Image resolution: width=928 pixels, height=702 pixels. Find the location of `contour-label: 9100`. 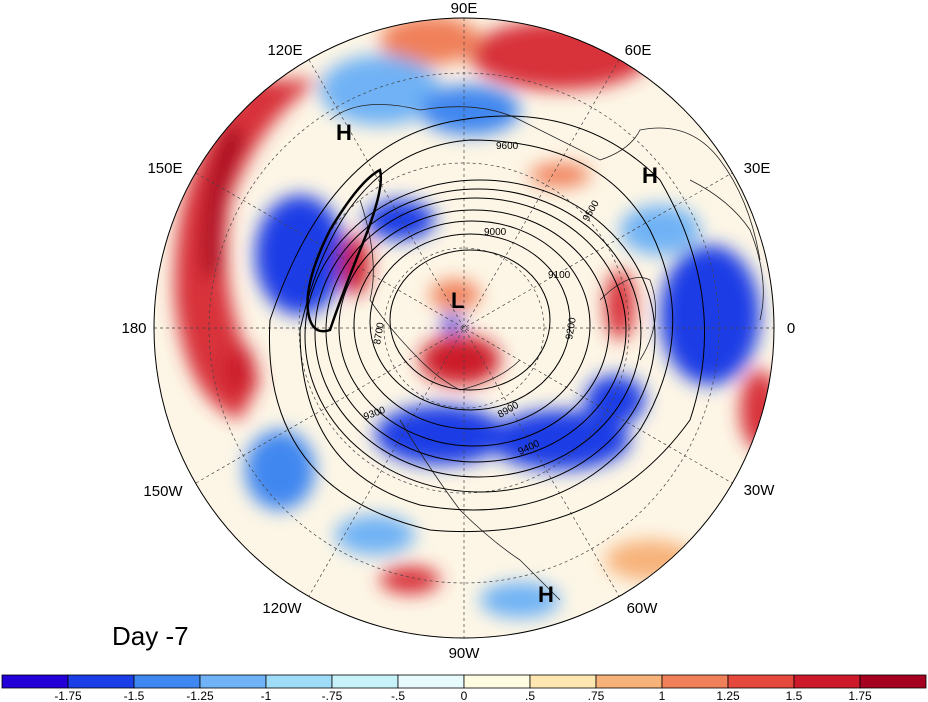

contour-label: 9100 is located at coordinates (559, 275).